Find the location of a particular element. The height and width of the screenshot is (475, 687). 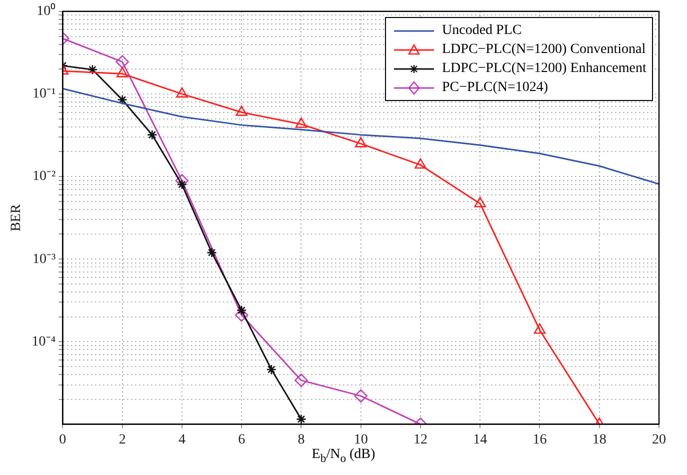

x-tick-label: 20 is located at coordinates (659, 440).